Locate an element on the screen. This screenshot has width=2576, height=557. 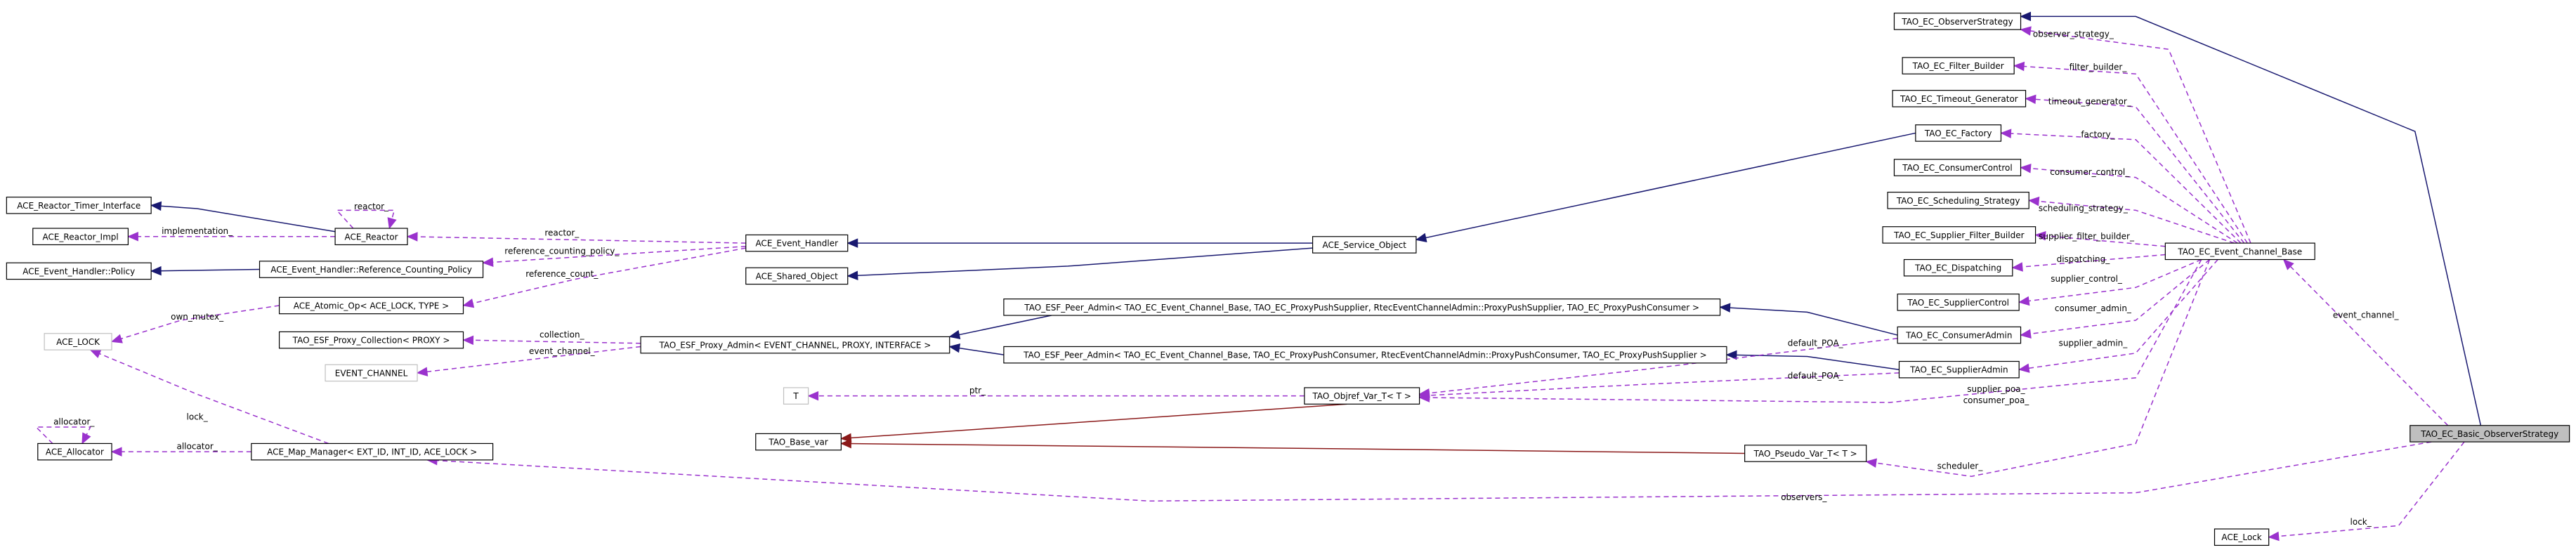
edge-label: supplier_filter_builder_ is located at coordinates (2087, 236).